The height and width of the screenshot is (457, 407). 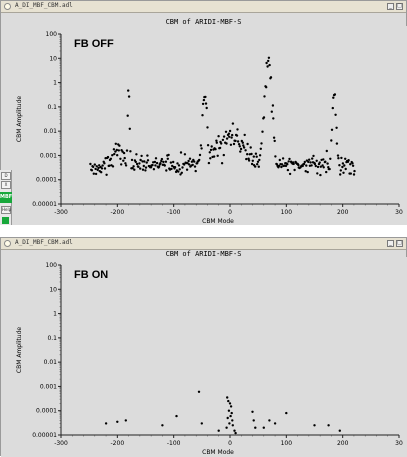 I want to click on x-tick-label: -300, so click(x=61, y=443).